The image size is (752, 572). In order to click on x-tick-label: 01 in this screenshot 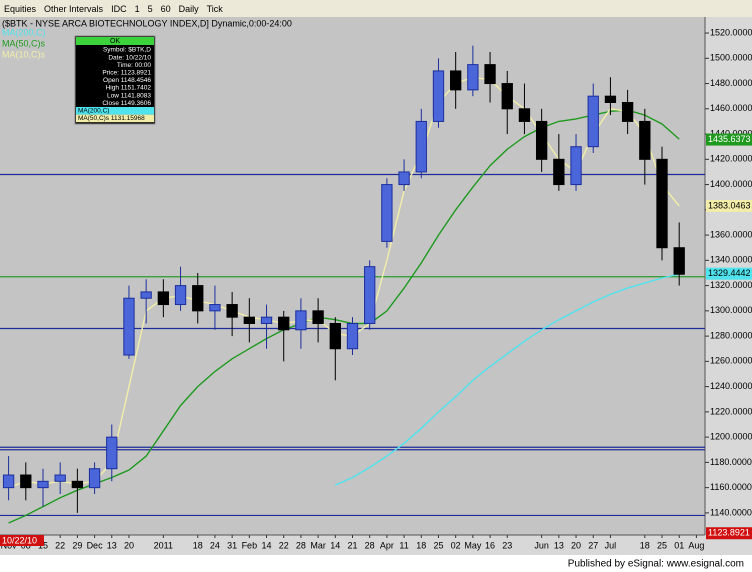, I will do `click(679, 545)`.